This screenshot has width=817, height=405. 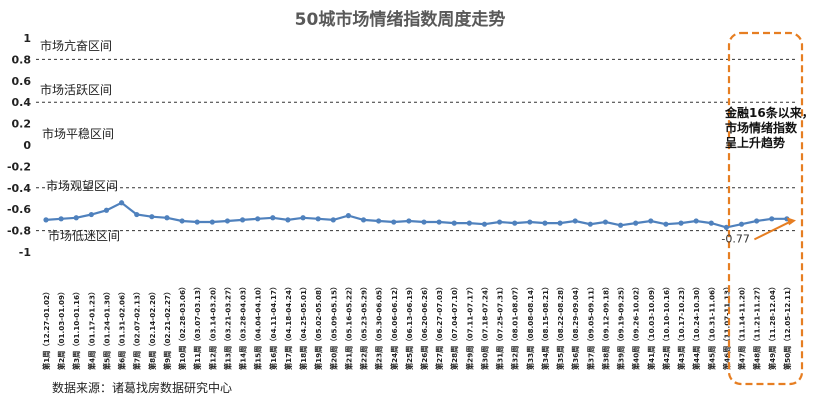 What do you see at coordinates (484, 326) in the screenshot?
I see `x-tick-label: 第30周（07.18-07.24）` at bounding box center [484, 326].